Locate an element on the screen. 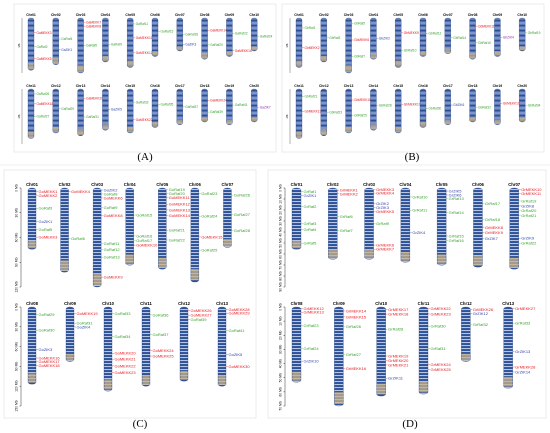 This screenshot has width=550, height=433. chromosome-chr12: Chr12 GaRaf29 is located at coordinates (62, 109).